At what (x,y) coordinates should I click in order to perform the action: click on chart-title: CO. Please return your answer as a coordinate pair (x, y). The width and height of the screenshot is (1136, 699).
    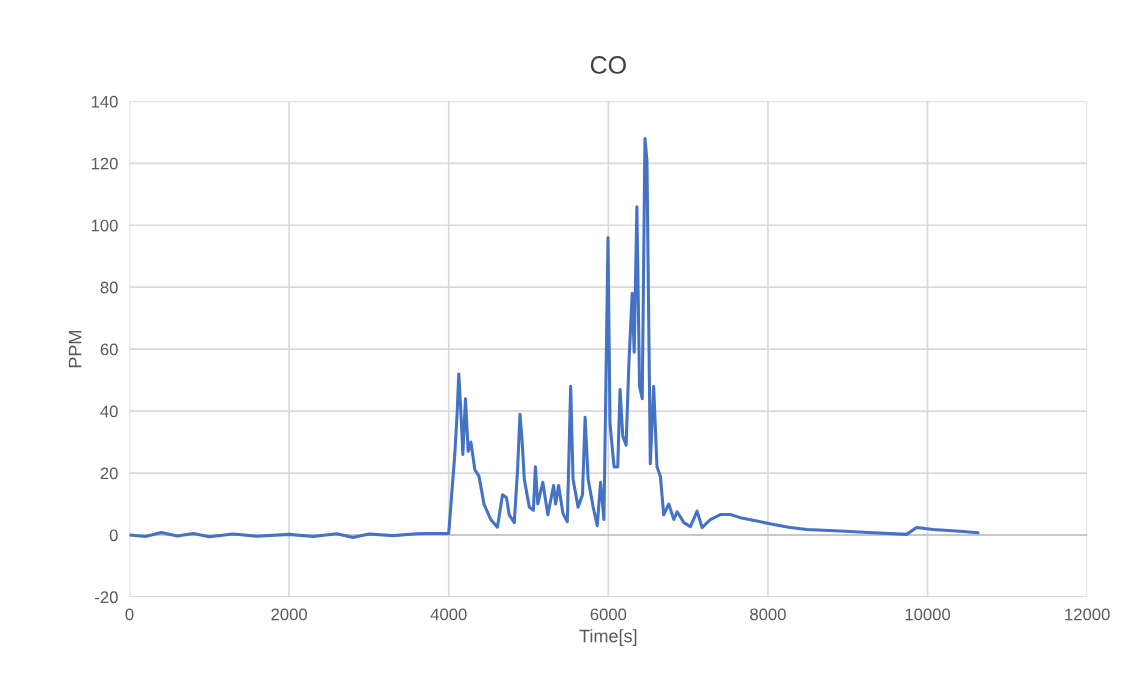
    Looking at the image, I should click on (608, 65).